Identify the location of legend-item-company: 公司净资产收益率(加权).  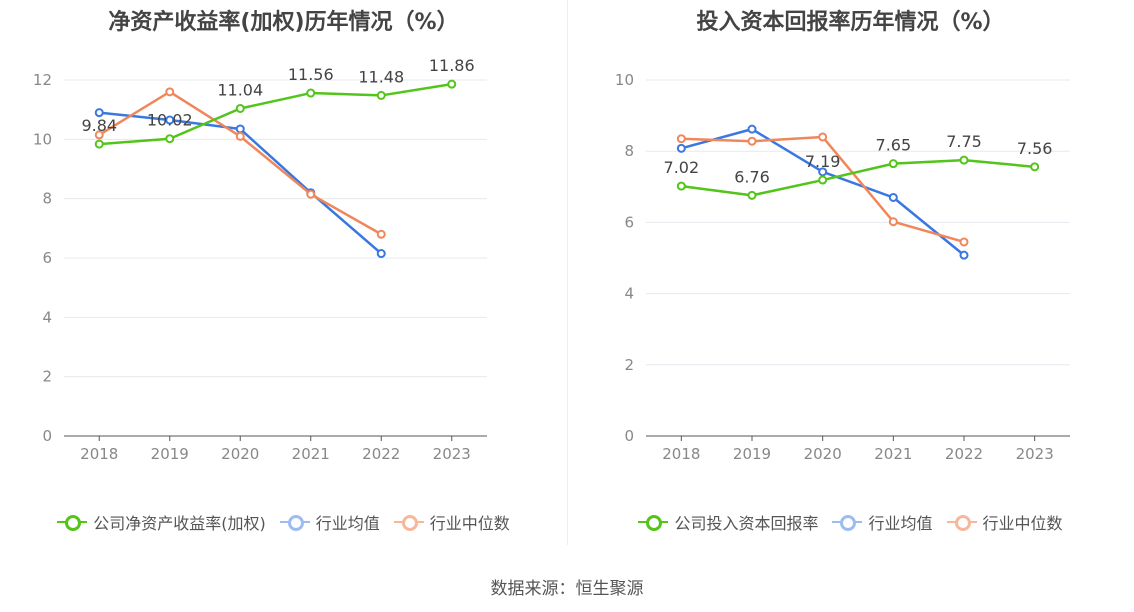
(161, 522).